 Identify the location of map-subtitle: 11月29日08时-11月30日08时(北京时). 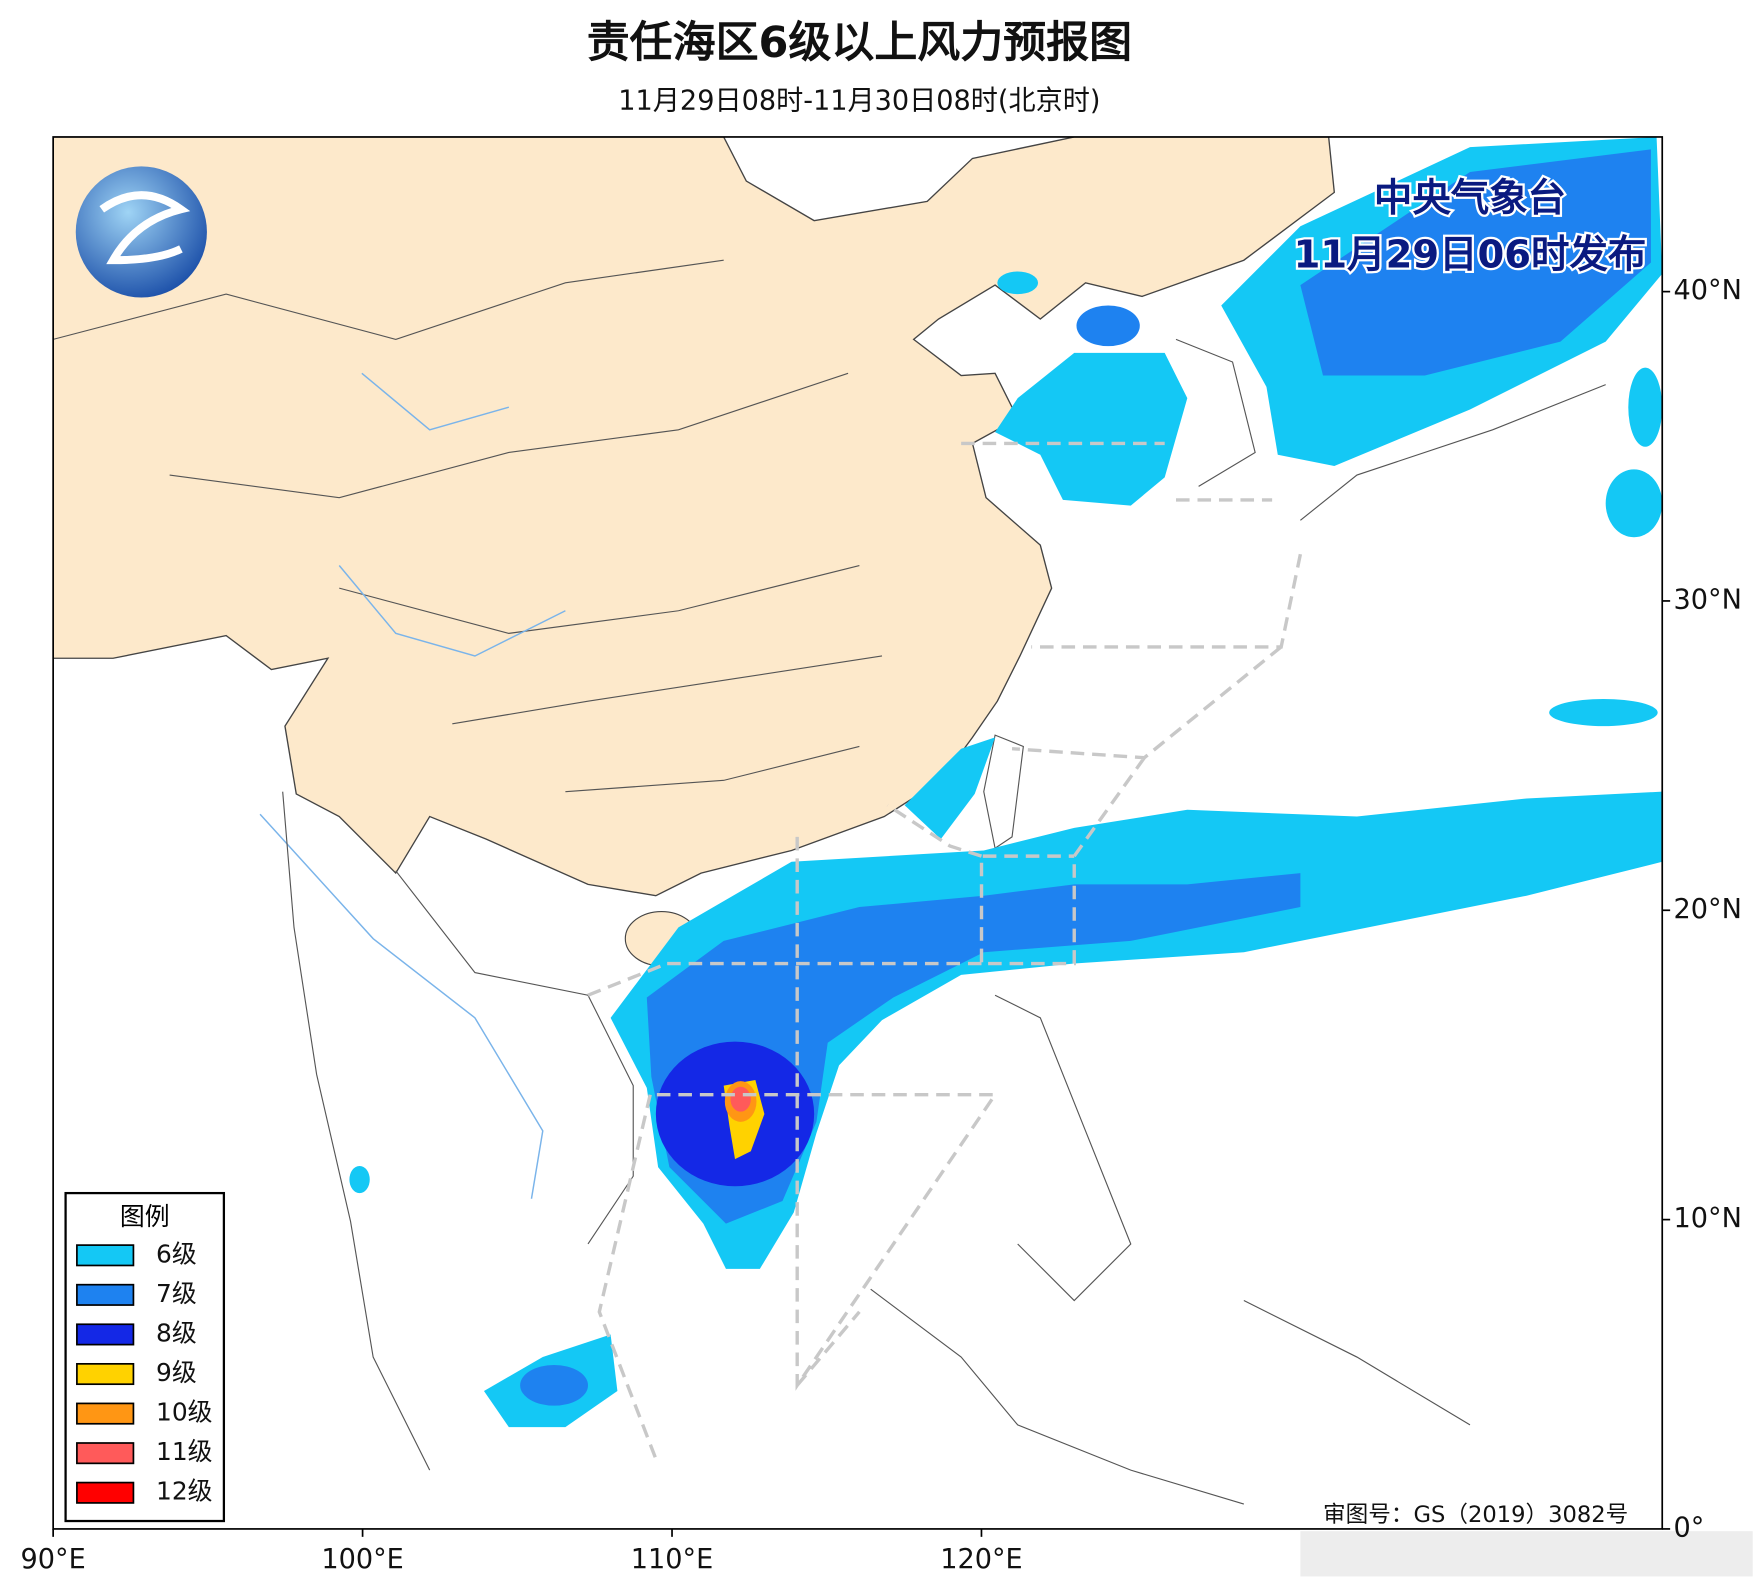
(859, 100).